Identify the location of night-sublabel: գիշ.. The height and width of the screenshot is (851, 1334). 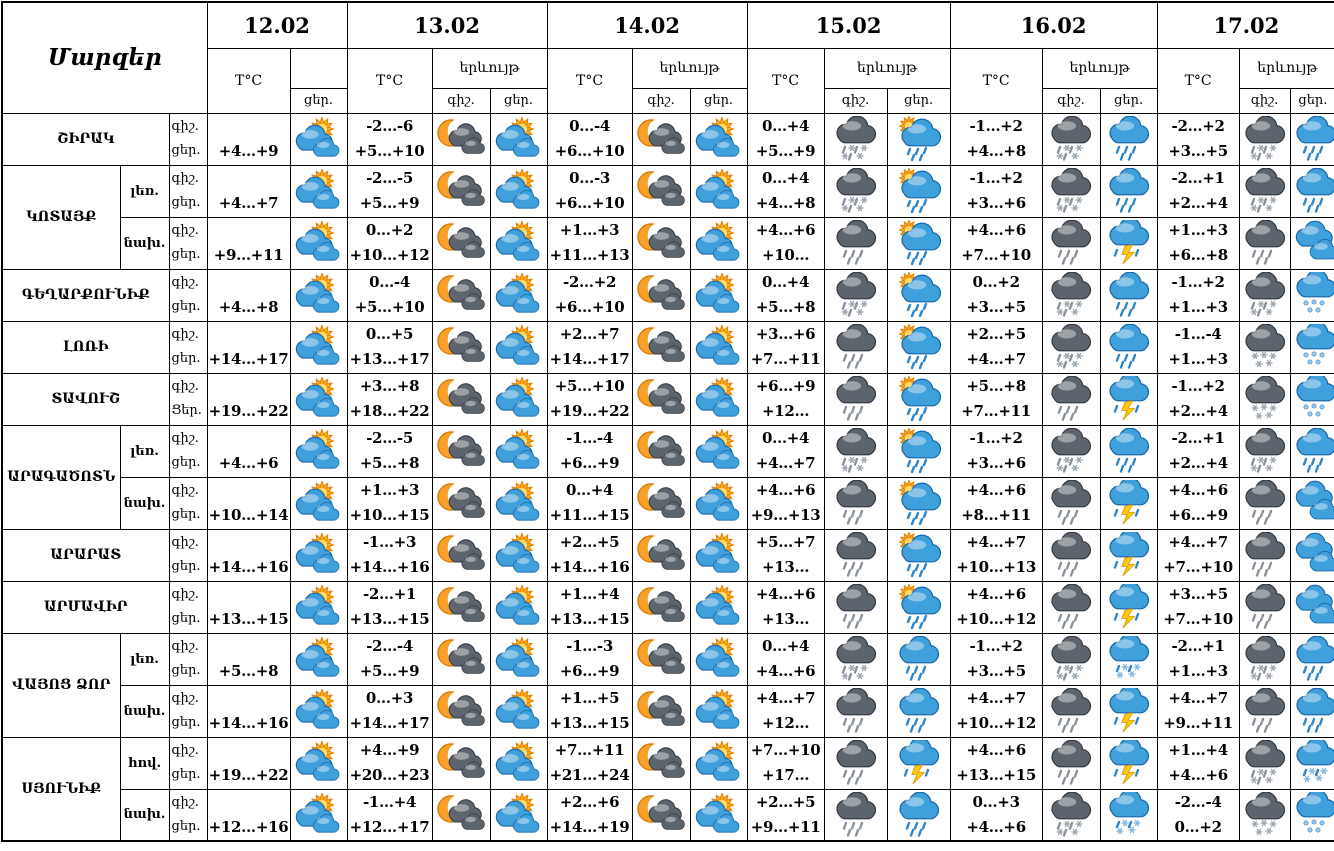
(855, 100).